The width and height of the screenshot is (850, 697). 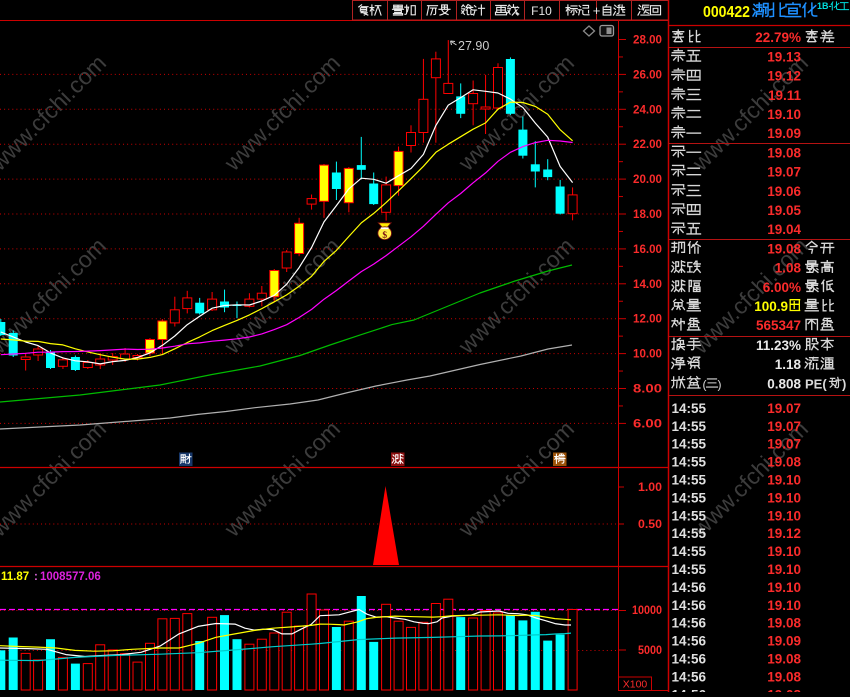 What do you see at coordinates (784, 191) in the screenshot?
I see `svg-text: 19.06` at bounding box center [784, 191].